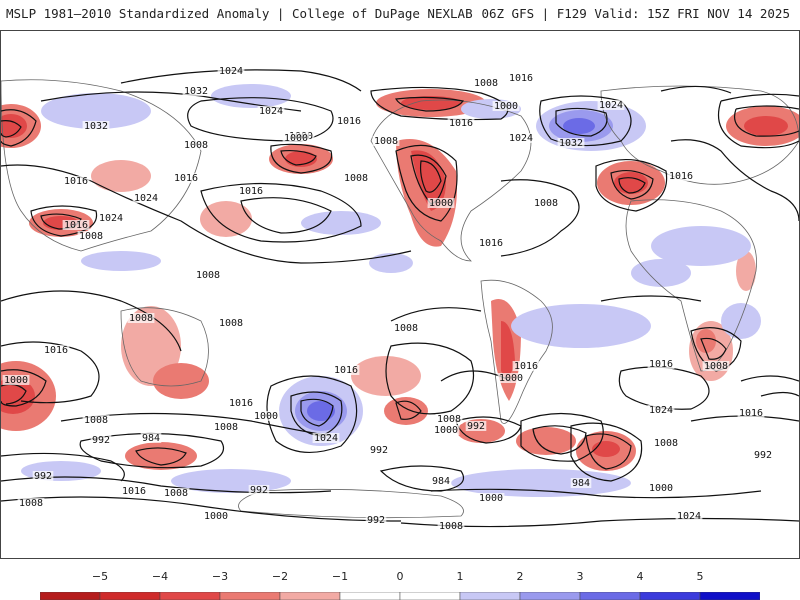 The width and height of the screenshot is (800, 600). What do you see at coordinates (580, 576) in the screenshot?
I see `legend-tick-label: 3` at bounding box center [580, 576].